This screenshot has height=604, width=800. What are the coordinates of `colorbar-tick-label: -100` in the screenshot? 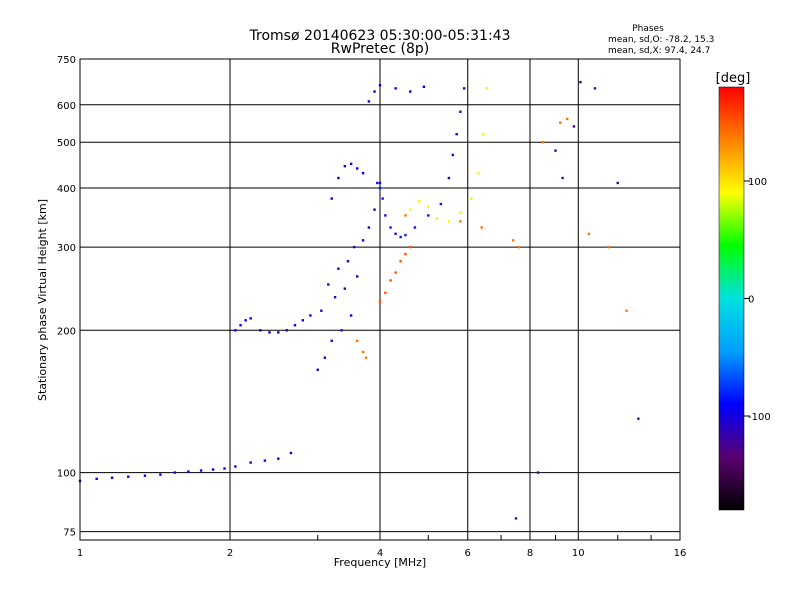 It's located at (759, 417).